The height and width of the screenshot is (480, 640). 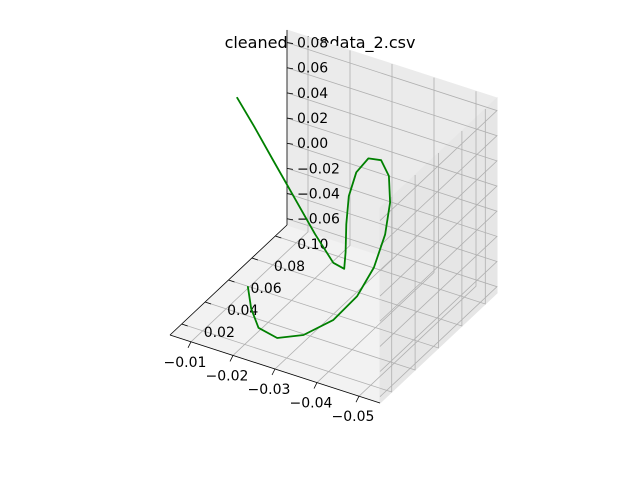 What do you see at coordinates (185, 363) in the screenshot?
I see `x-tick-label: −0.01` at bounding box center [185, 363].